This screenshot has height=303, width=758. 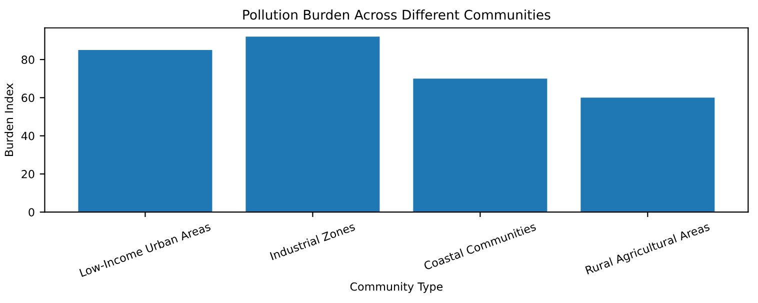 I want to click on y-axis-title: Burden Index, so click(x=9, y=119).